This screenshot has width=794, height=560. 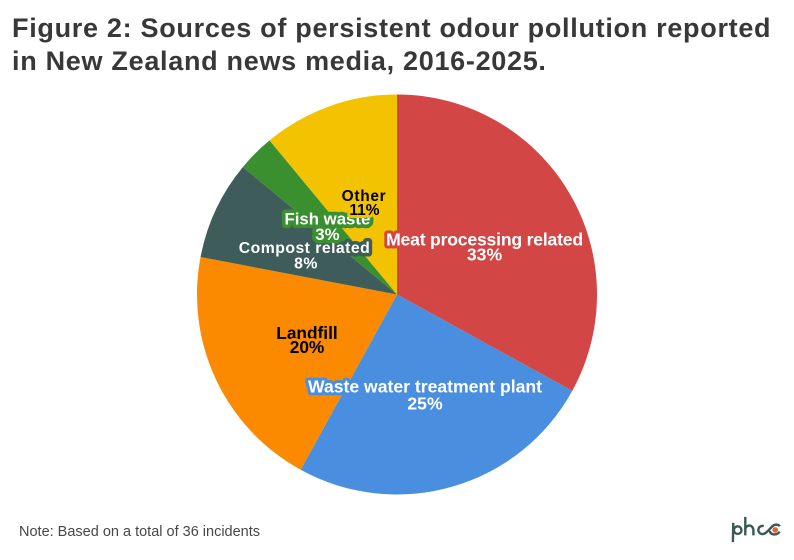 I want to click on svg-text: 3%, so click(x=327, y=234).